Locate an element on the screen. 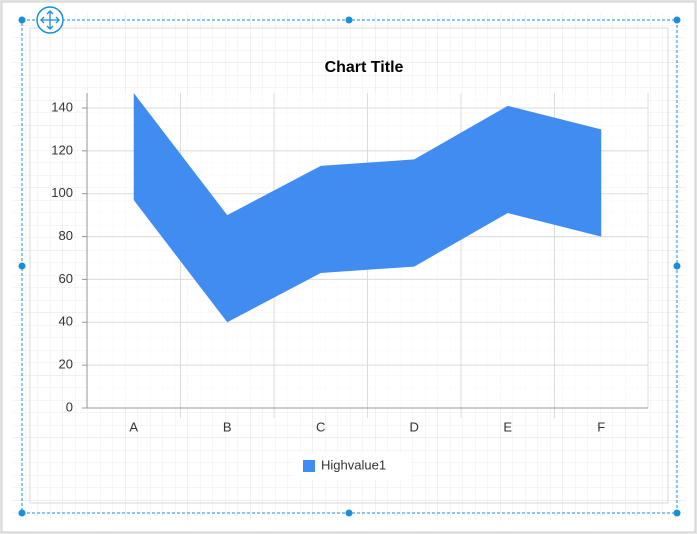 The height and width of the screenshot is (534, 697). y-tick-label: 60 is located at coordinates (66, 278).